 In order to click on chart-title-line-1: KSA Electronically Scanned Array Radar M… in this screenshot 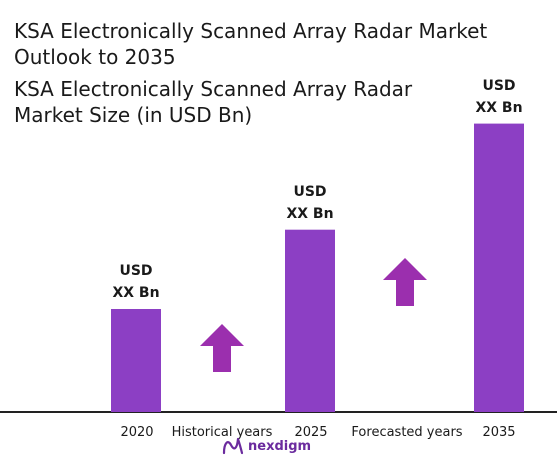, I will do `click(251, 31)`.